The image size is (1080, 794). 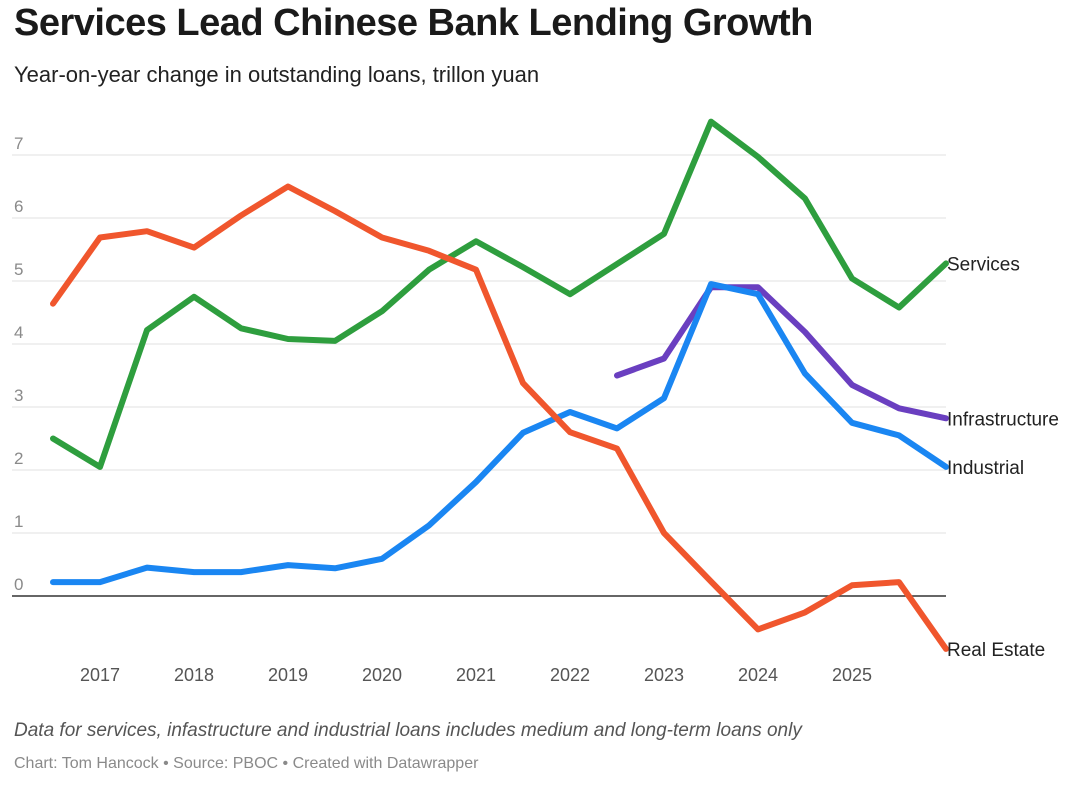 What do you see at coordinates (996, 650) in the screenshot?
I see `series-label-real-estate: Real Estate` at bounding box center [996, 650].